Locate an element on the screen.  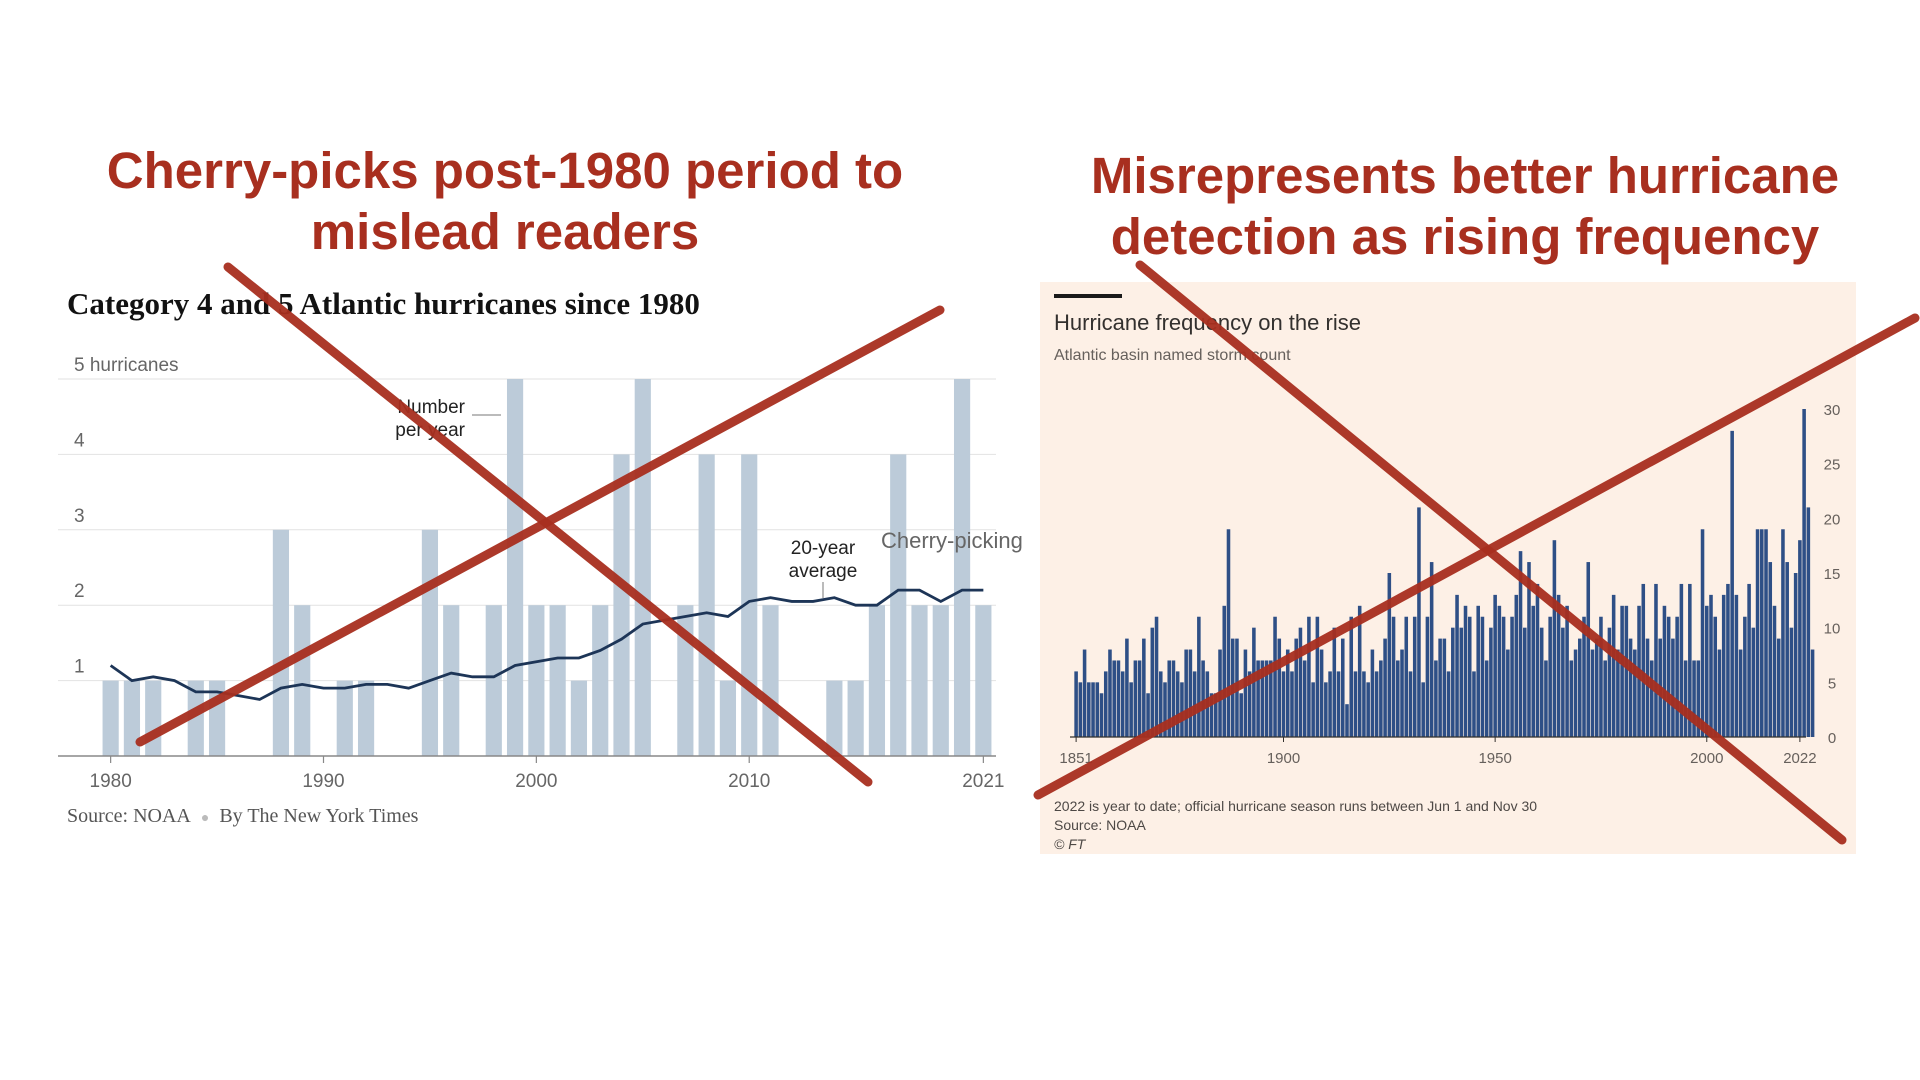
ft-chart-svg: 0 5 10 15 20 25 30 1851 1900 1950 2000 2022 is located at coordinates (1450, 584).